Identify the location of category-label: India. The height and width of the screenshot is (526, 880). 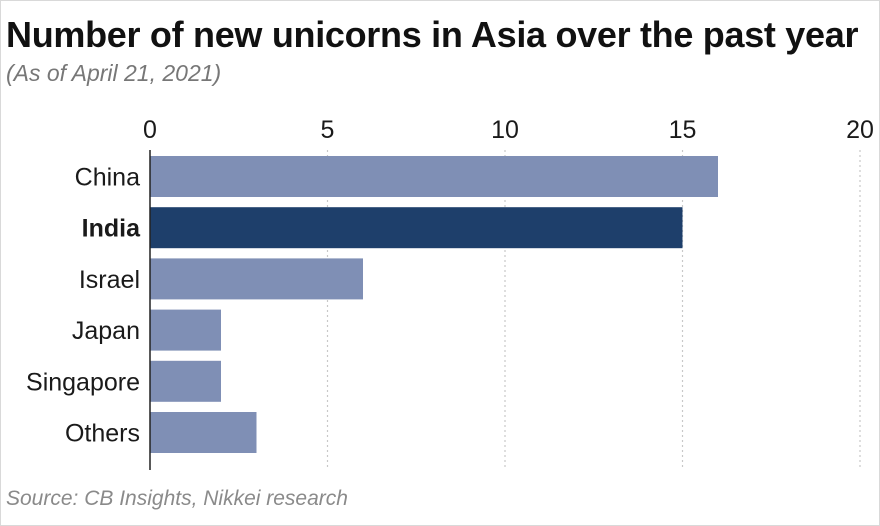
(111, 229).